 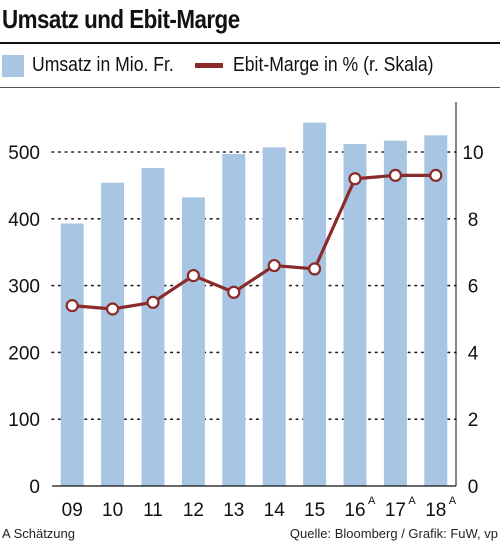 I want to click on y-left-tick-label: 0, so click(x=34, y=487).